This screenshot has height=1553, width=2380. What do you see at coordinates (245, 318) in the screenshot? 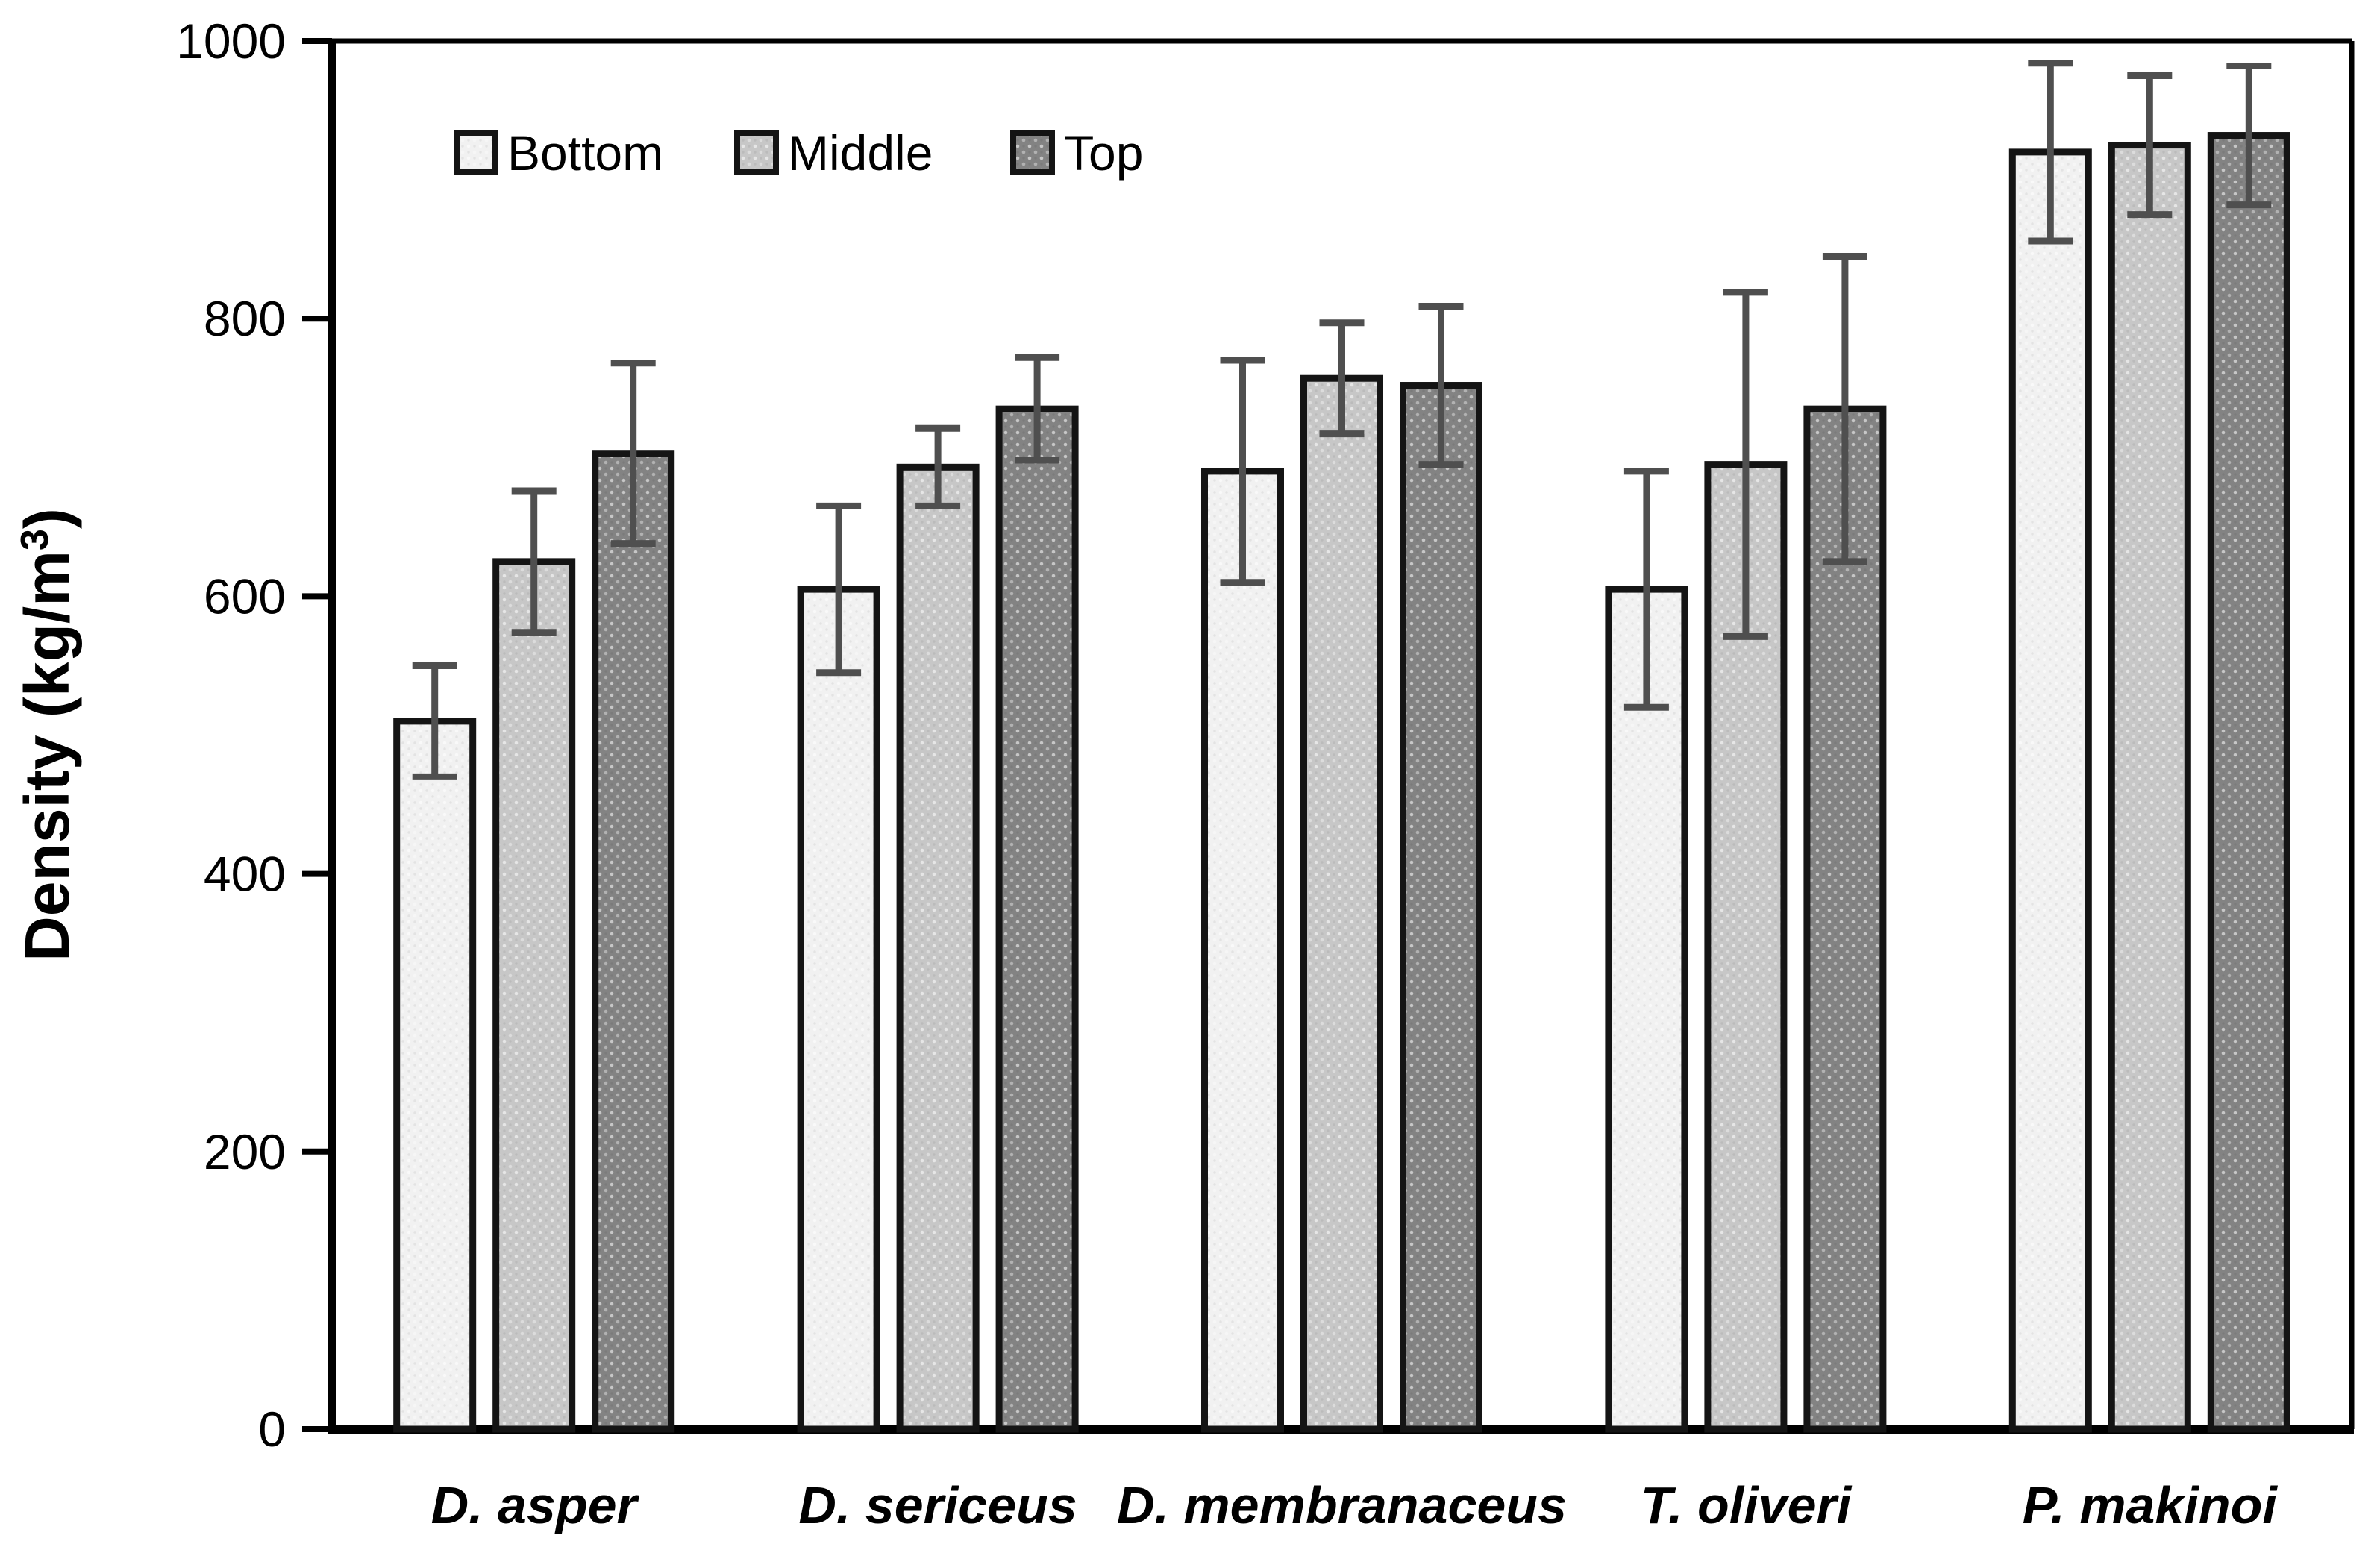
I see `y-tick-label: 800` at bounding box center [245, 318].